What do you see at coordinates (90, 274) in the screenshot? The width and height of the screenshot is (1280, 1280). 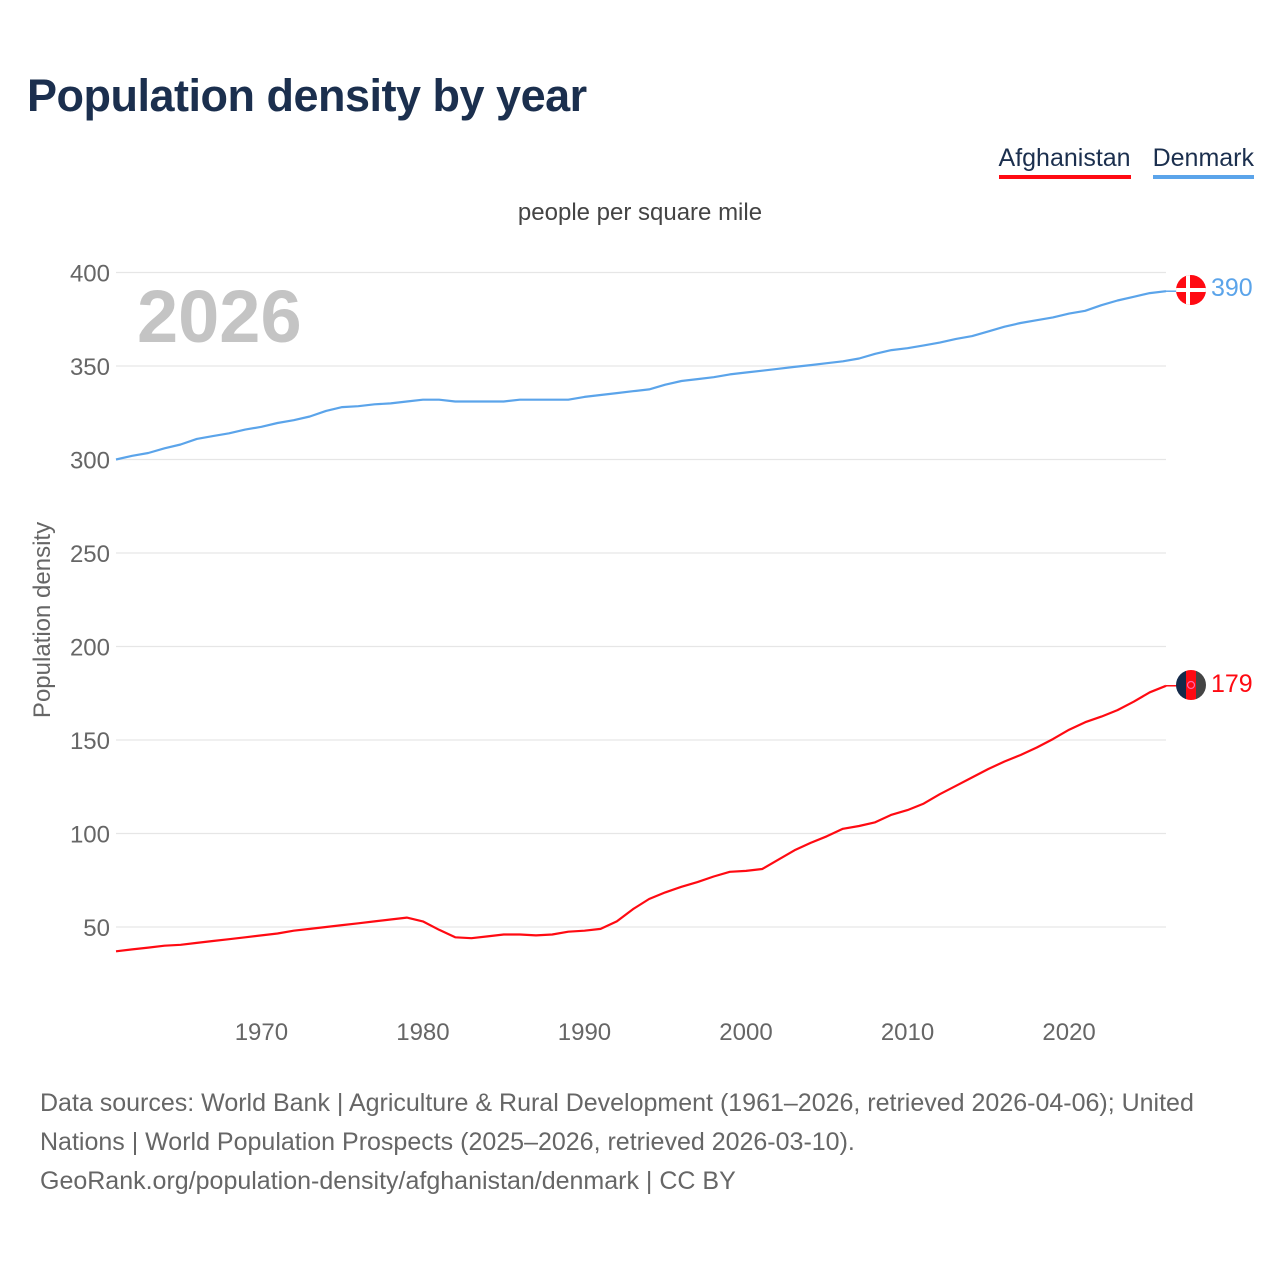 I see `y-tick-label: 400` at bounding box center [90, 274].